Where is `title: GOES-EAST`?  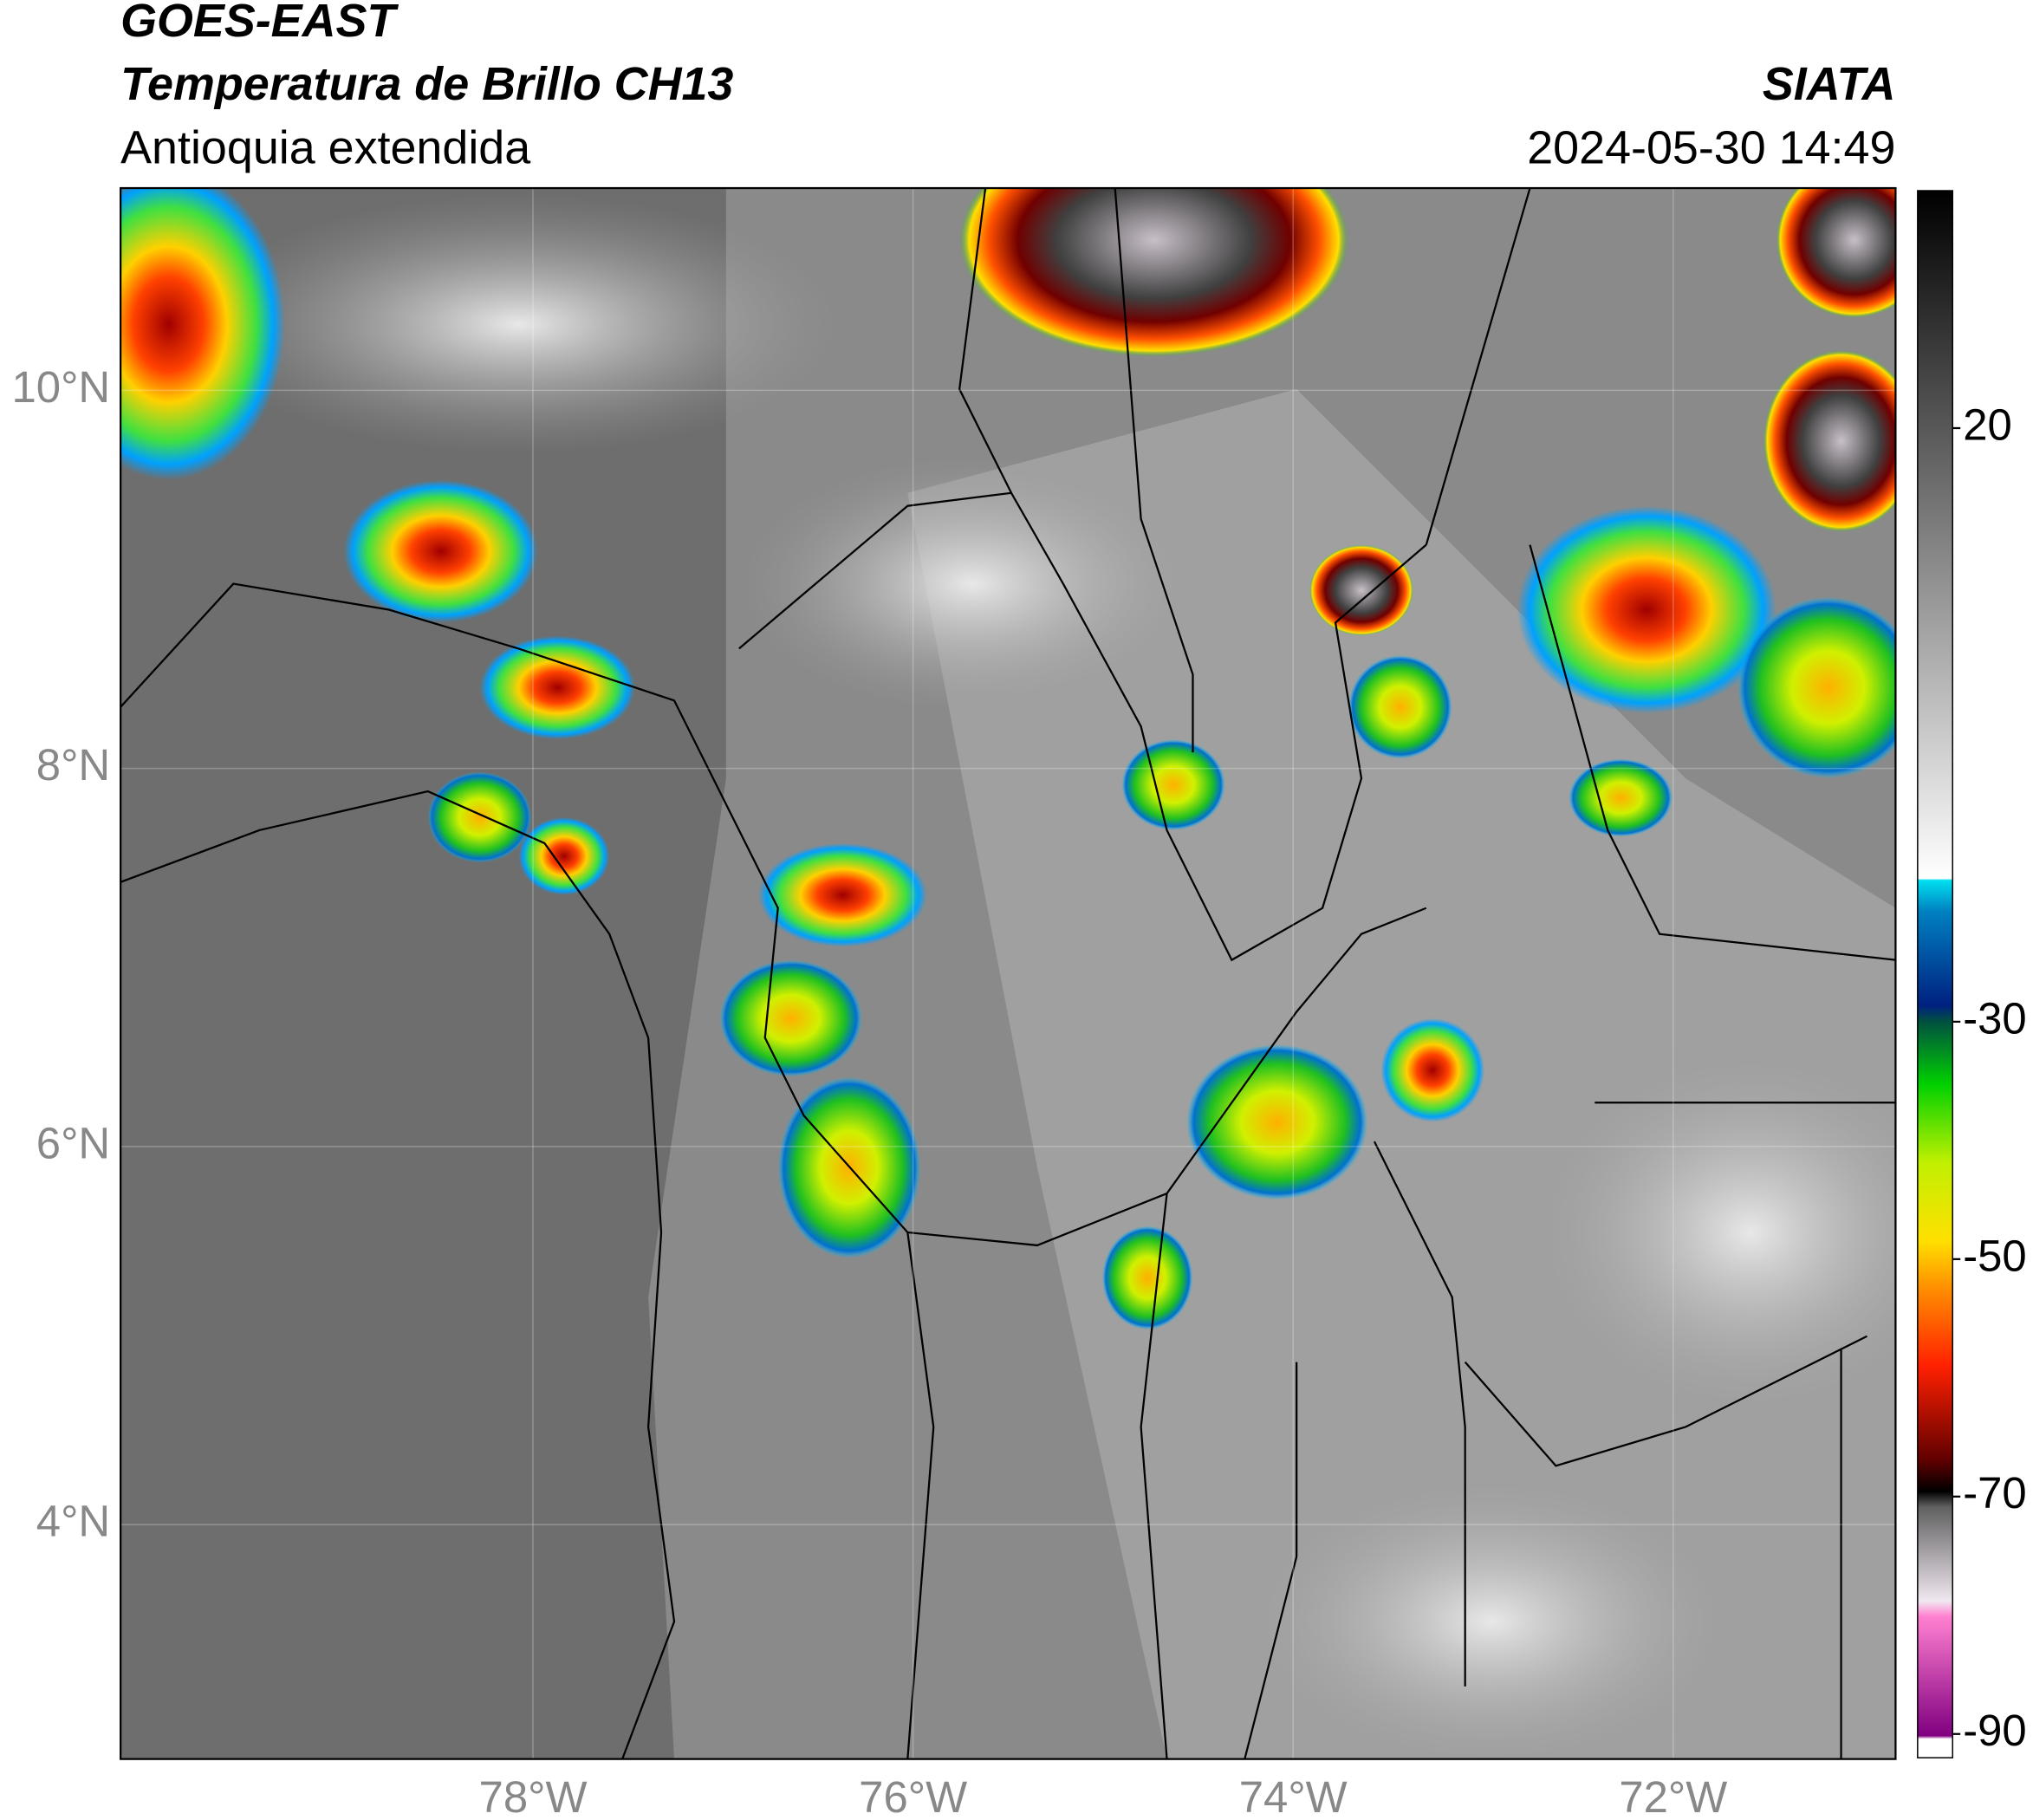
title: GOES-EAST is located at coordinates (259, 23).